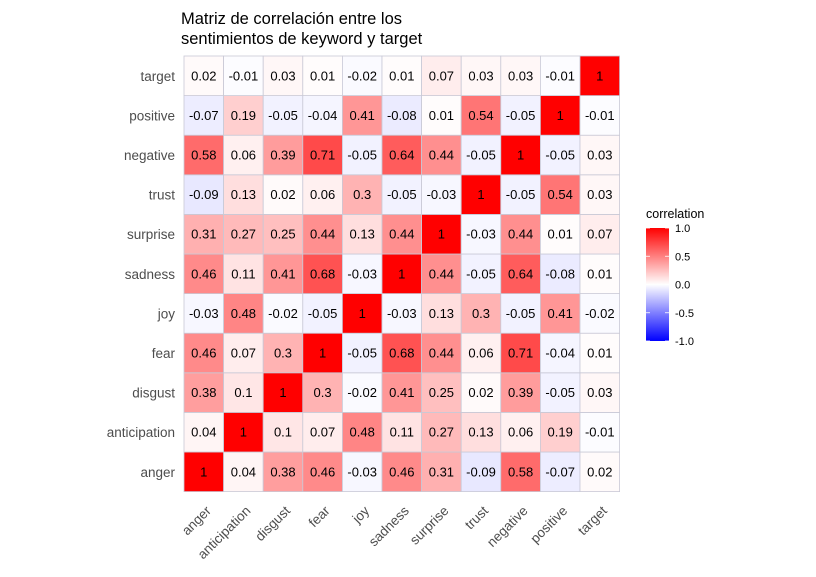 This screenshot has height=577, width=816. Describe the element at coordinates (401, 353) in the screenshot. I see `cell-value-label: 0.68` at that location.